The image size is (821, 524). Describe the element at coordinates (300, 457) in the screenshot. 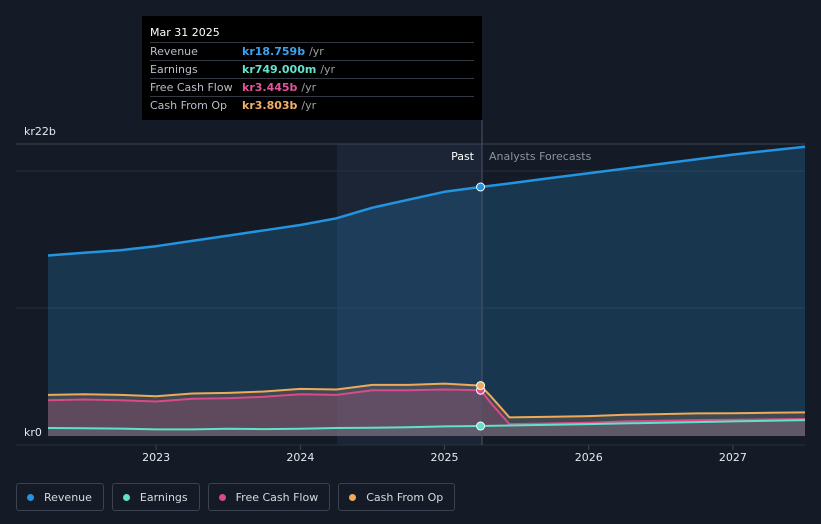

I see `x-tick-label: 2024` at that location.